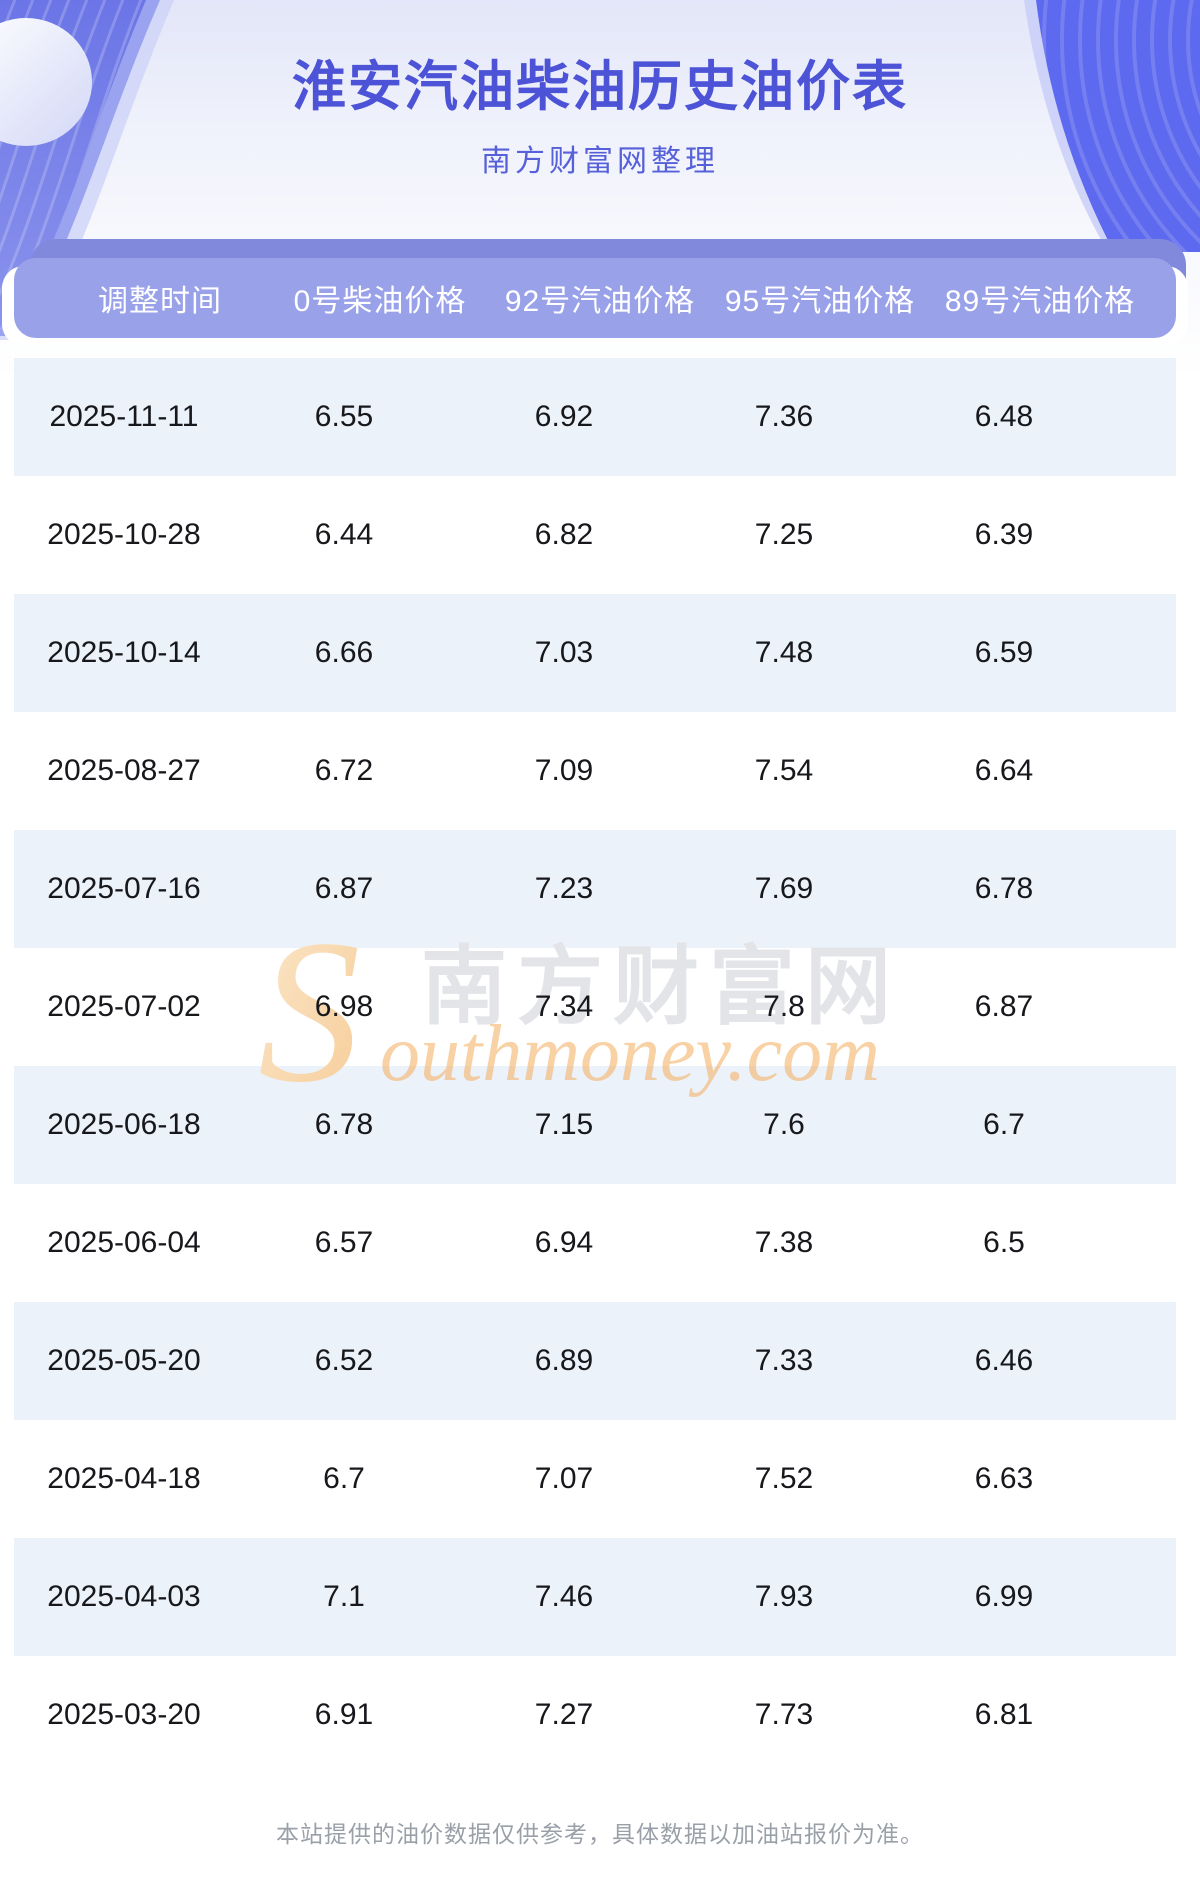 The image size is (1200, 1880). I want to click on cell-diesel0-price: 6.87, so click(344, 888).